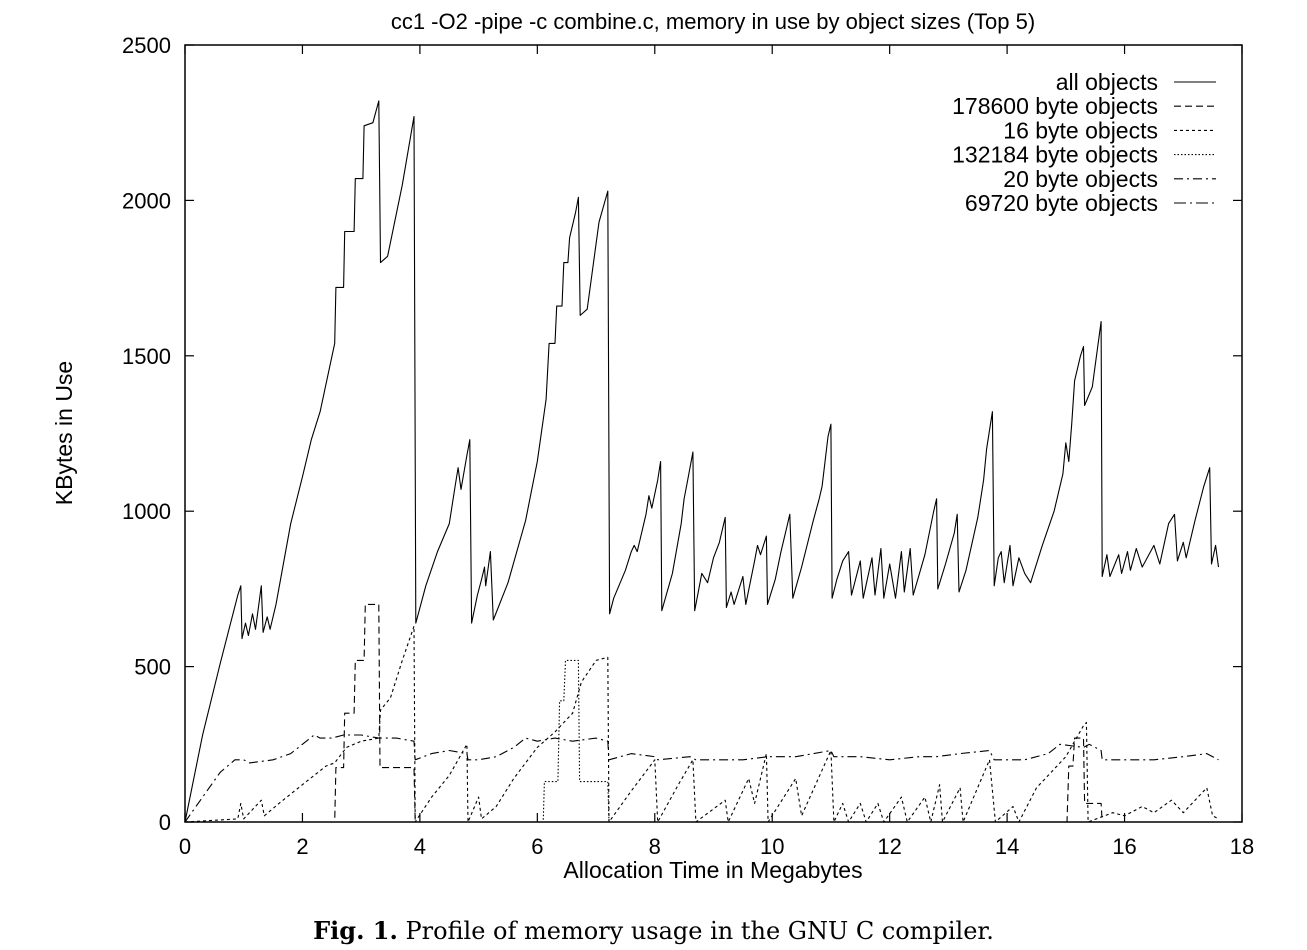 The height and width of the screenshot is (950, 1307). Describe the element at coordinates (355, 930) in the screenshot. I see `caption-label: Fig. 1.` at that location.